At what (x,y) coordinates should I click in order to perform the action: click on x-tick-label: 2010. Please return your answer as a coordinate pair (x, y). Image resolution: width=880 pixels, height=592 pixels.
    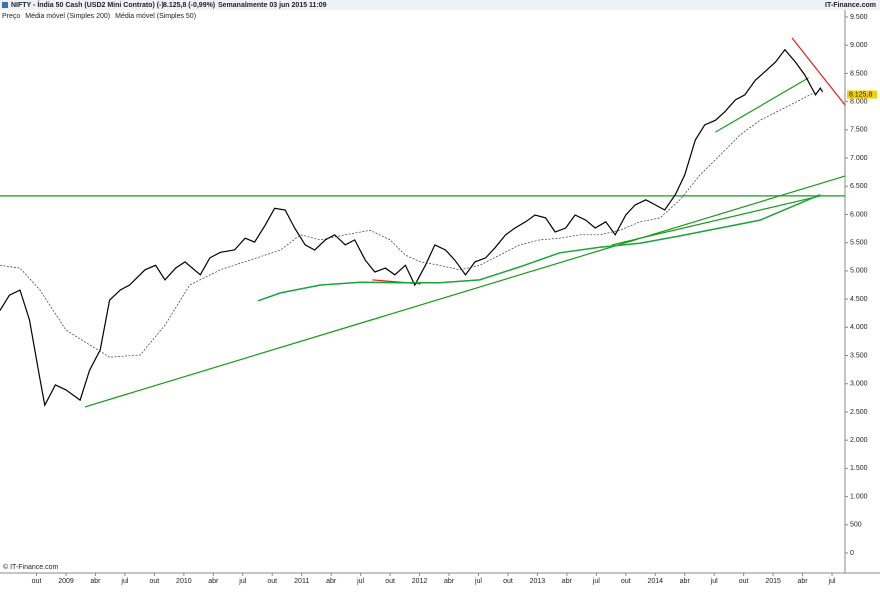
    Looking at the image, I should click on (184, 581).